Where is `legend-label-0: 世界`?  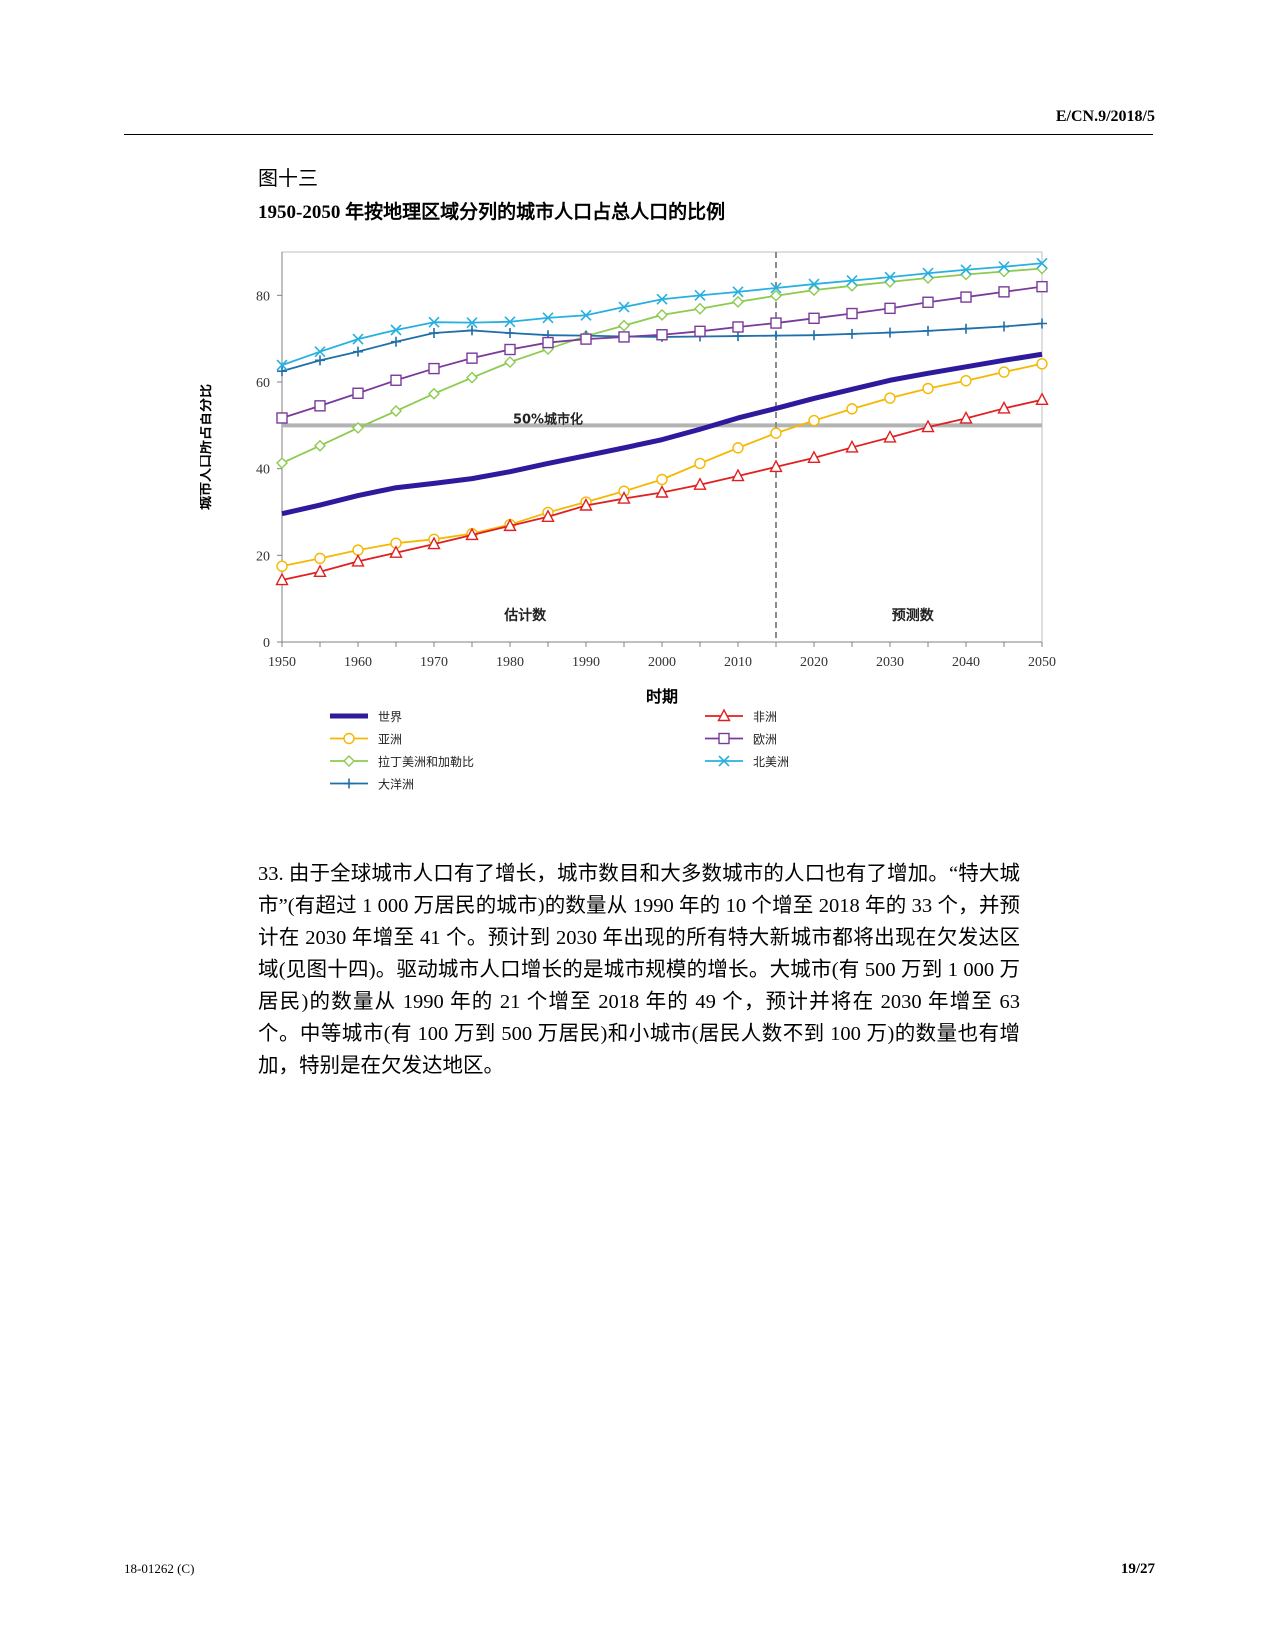 legend-label-0: 世界 is located at coordinates (390, 717).